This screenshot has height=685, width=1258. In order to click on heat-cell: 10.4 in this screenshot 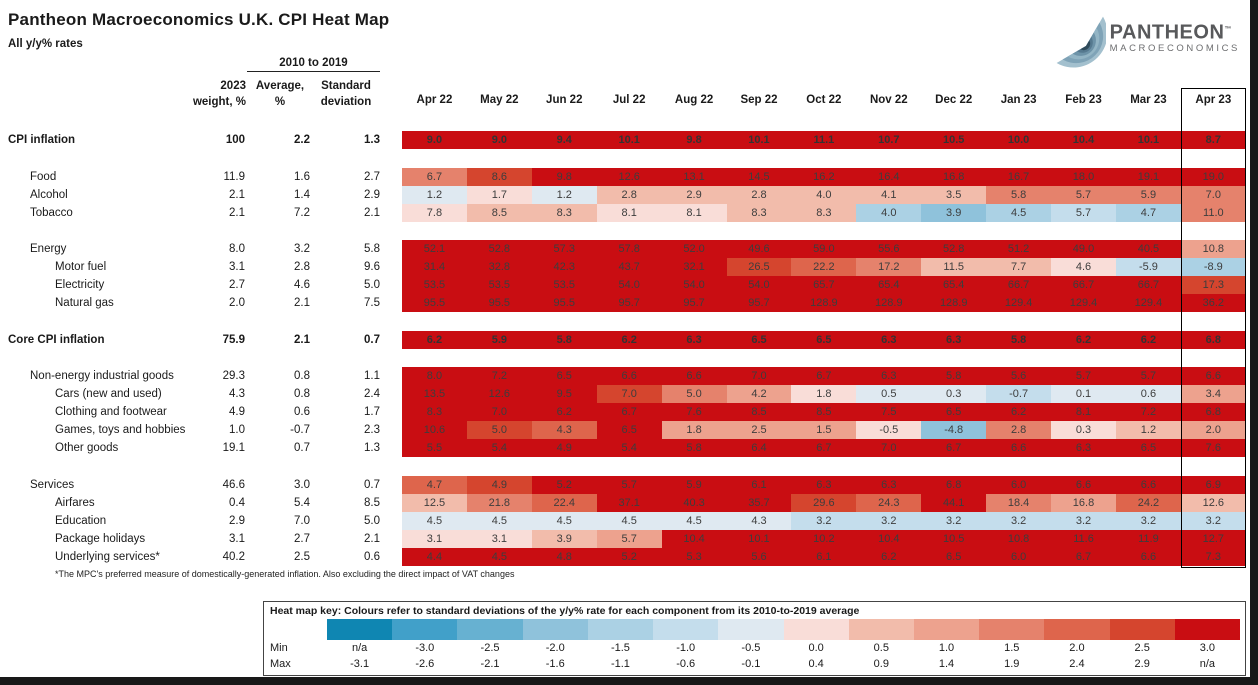, I will do `click(1083, 140)`.